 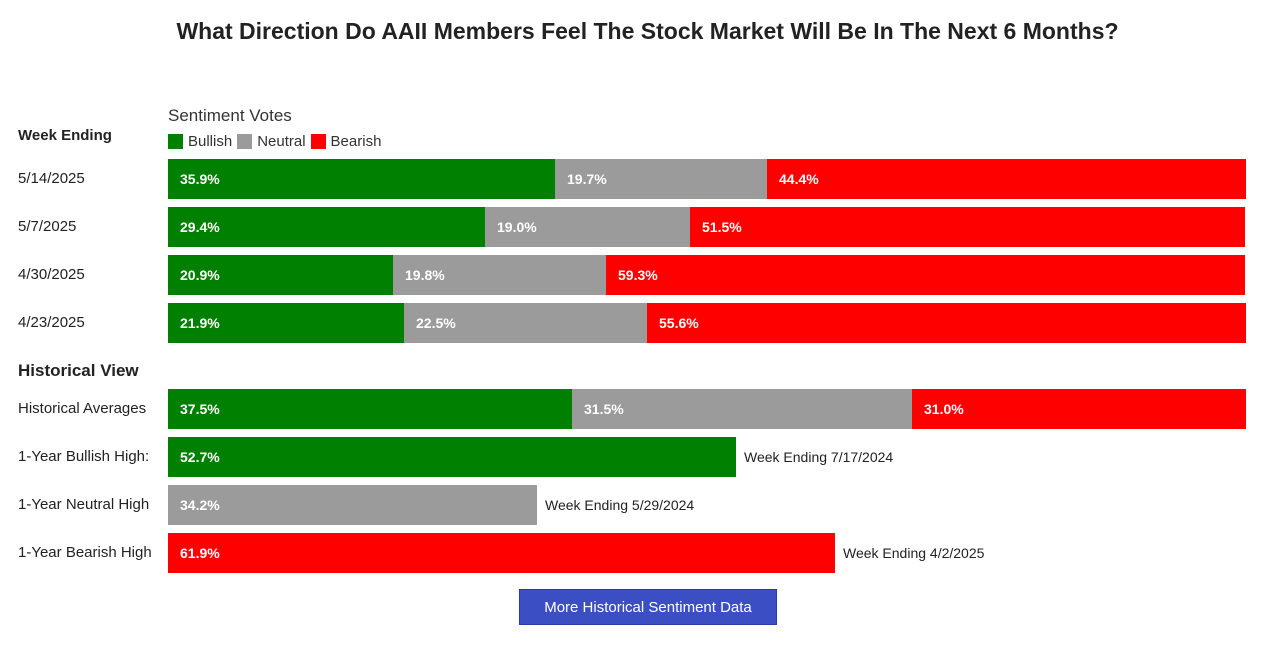 What do you see at coordinates (51, 322) in the screenshot?
I see `week-label: 4/23/2025` at bounding box center [51, 322].